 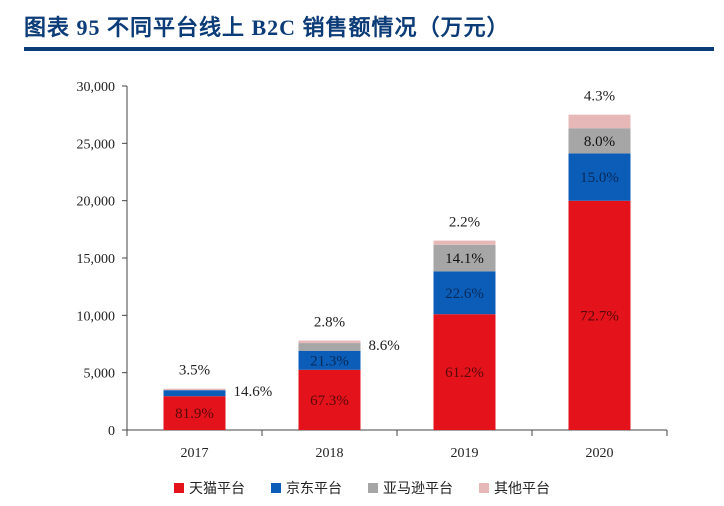 I want to click on title-rule, so click(x=369, y=49).